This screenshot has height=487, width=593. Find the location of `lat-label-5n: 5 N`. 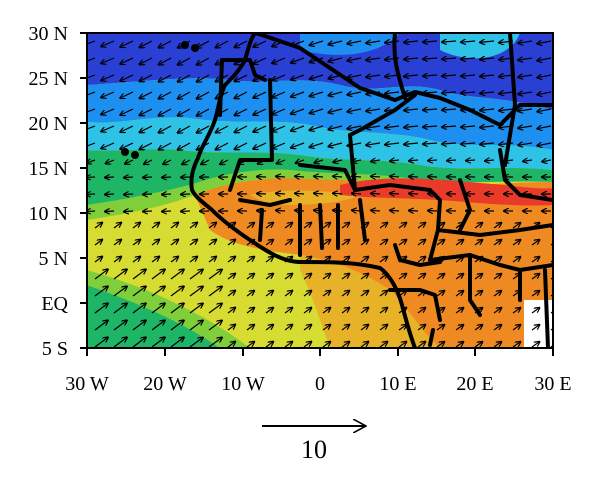

lat-label-5n: 5 N is located at coordinates (53, 259).